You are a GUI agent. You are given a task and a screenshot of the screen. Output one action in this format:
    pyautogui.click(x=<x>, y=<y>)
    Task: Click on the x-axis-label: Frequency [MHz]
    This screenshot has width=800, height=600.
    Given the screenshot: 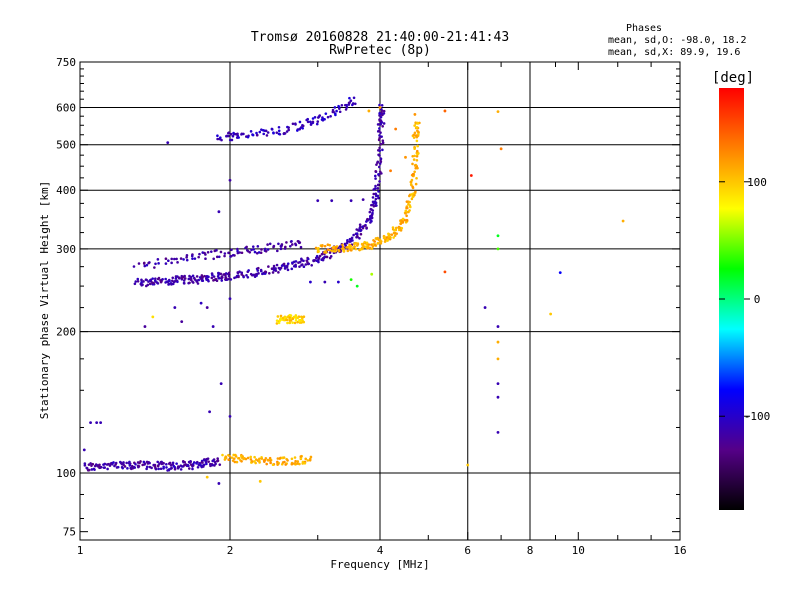 What is the action you would take?
    pyautogui.click(x=379, y=564)
    